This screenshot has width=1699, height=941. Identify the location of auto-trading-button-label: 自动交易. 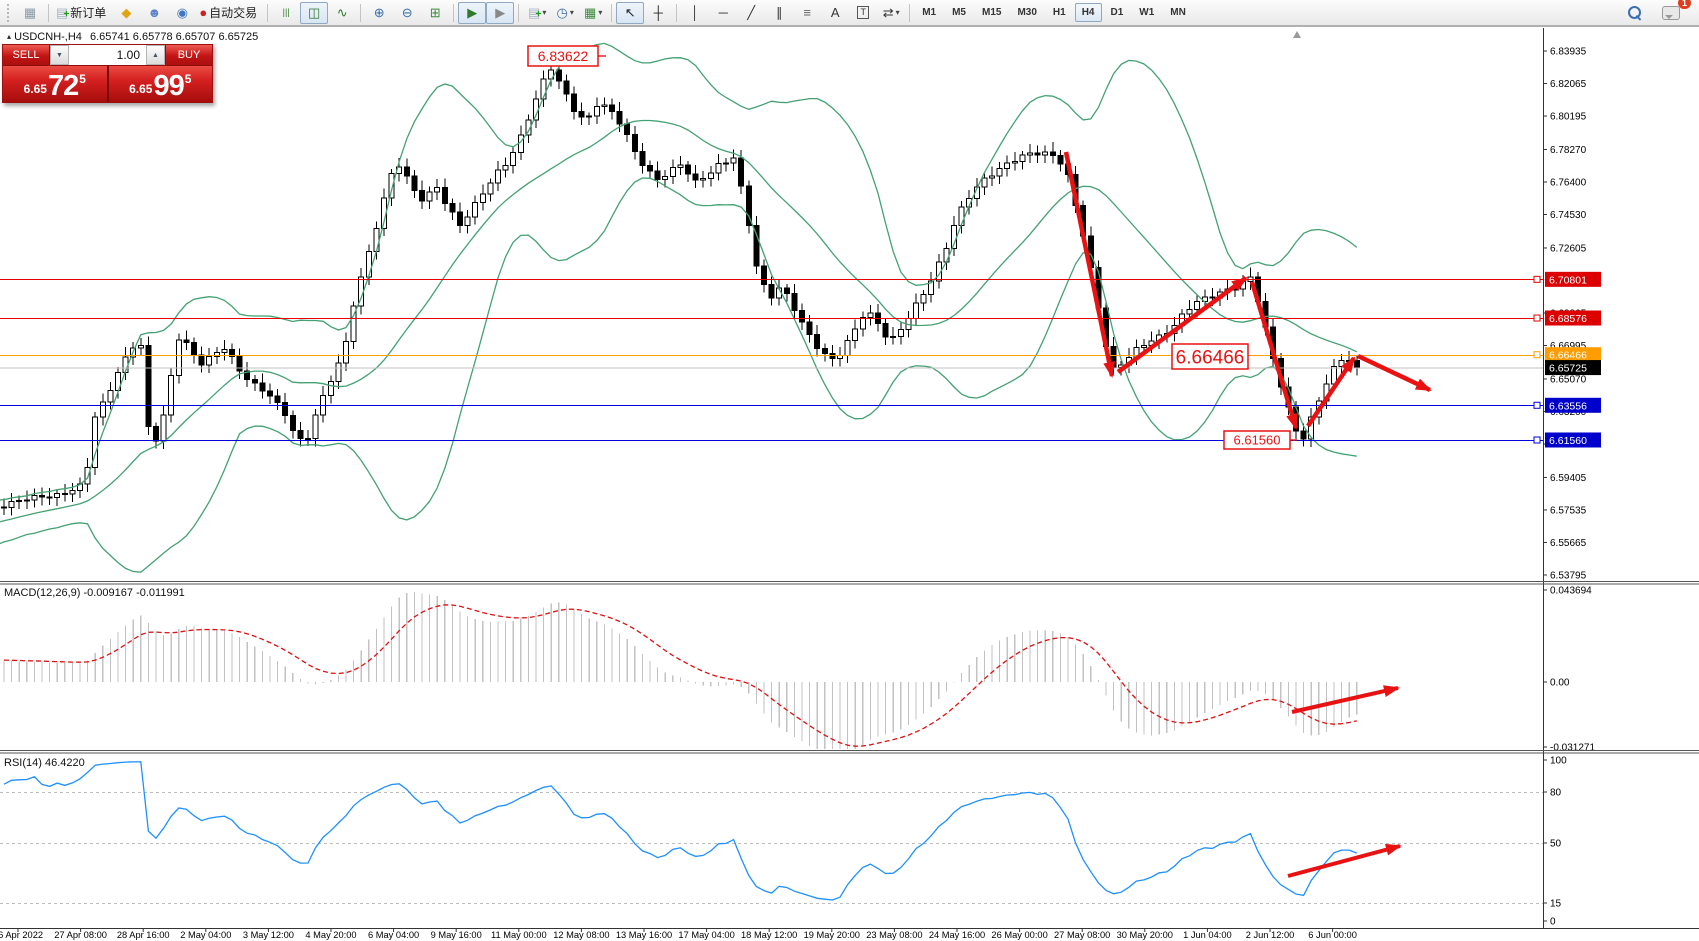
(233, 13).